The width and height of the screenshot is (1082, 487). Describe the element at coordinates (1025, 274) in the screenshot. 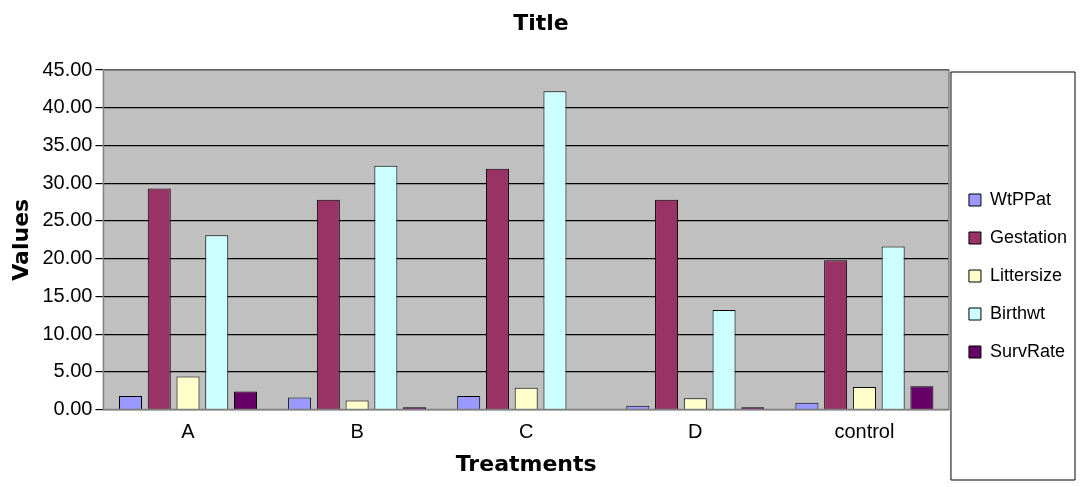

I see `legend-label: Littersize` at that location.